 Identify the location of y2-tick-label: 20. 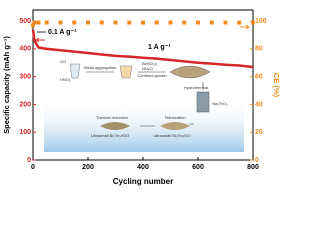
(259, 132).